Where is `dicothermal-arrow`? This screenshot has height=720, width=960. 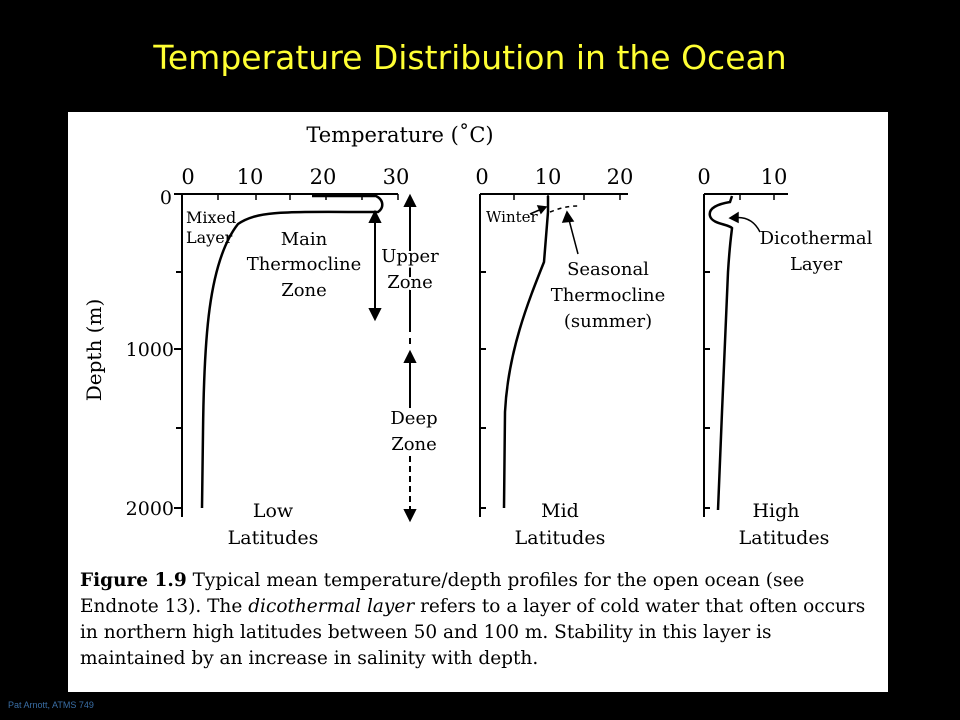
dicothermal-arrow is located at coordinates (744, 222).